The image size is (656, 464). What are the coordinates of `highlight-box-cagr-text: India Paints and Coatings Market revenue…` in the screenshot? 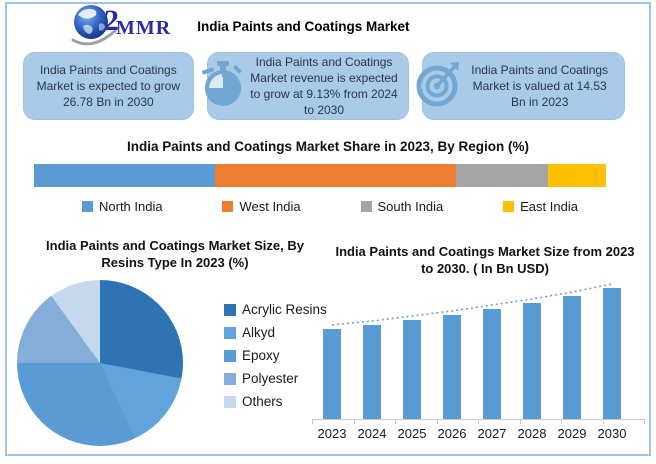 It's located at (324, 86).